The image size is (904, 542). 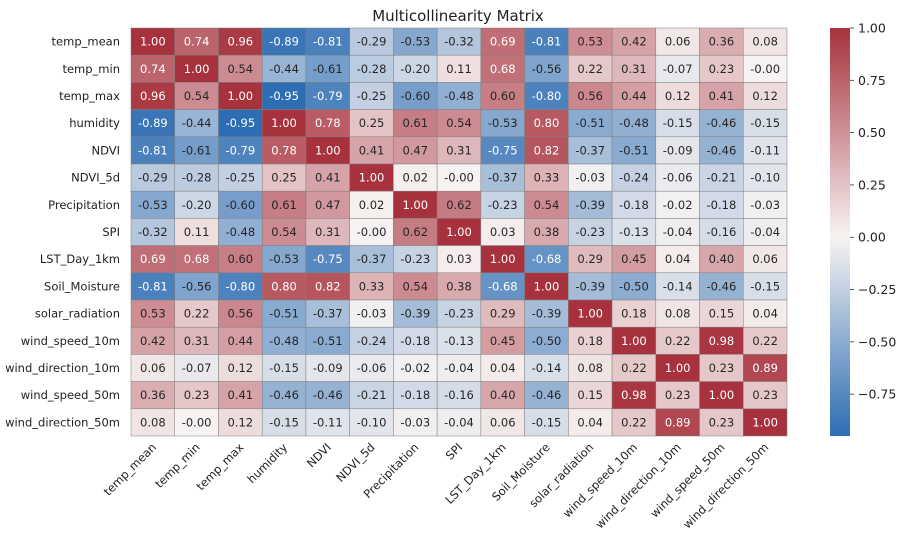 I want to click on cell-value-label: -0.89, so click(x=153, y=123).